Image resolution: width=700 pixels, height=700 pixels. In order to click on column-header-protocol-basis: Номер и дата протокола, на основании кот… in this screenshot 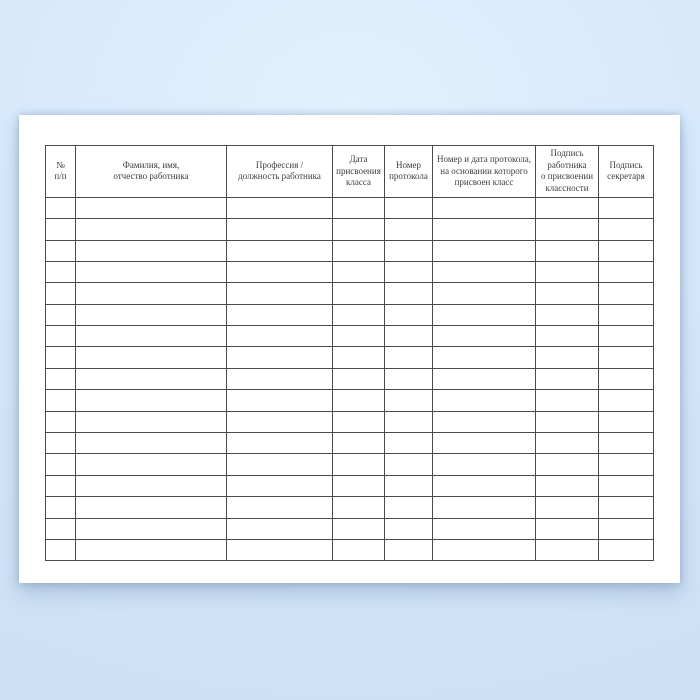, I will do `click(484, 171)`.